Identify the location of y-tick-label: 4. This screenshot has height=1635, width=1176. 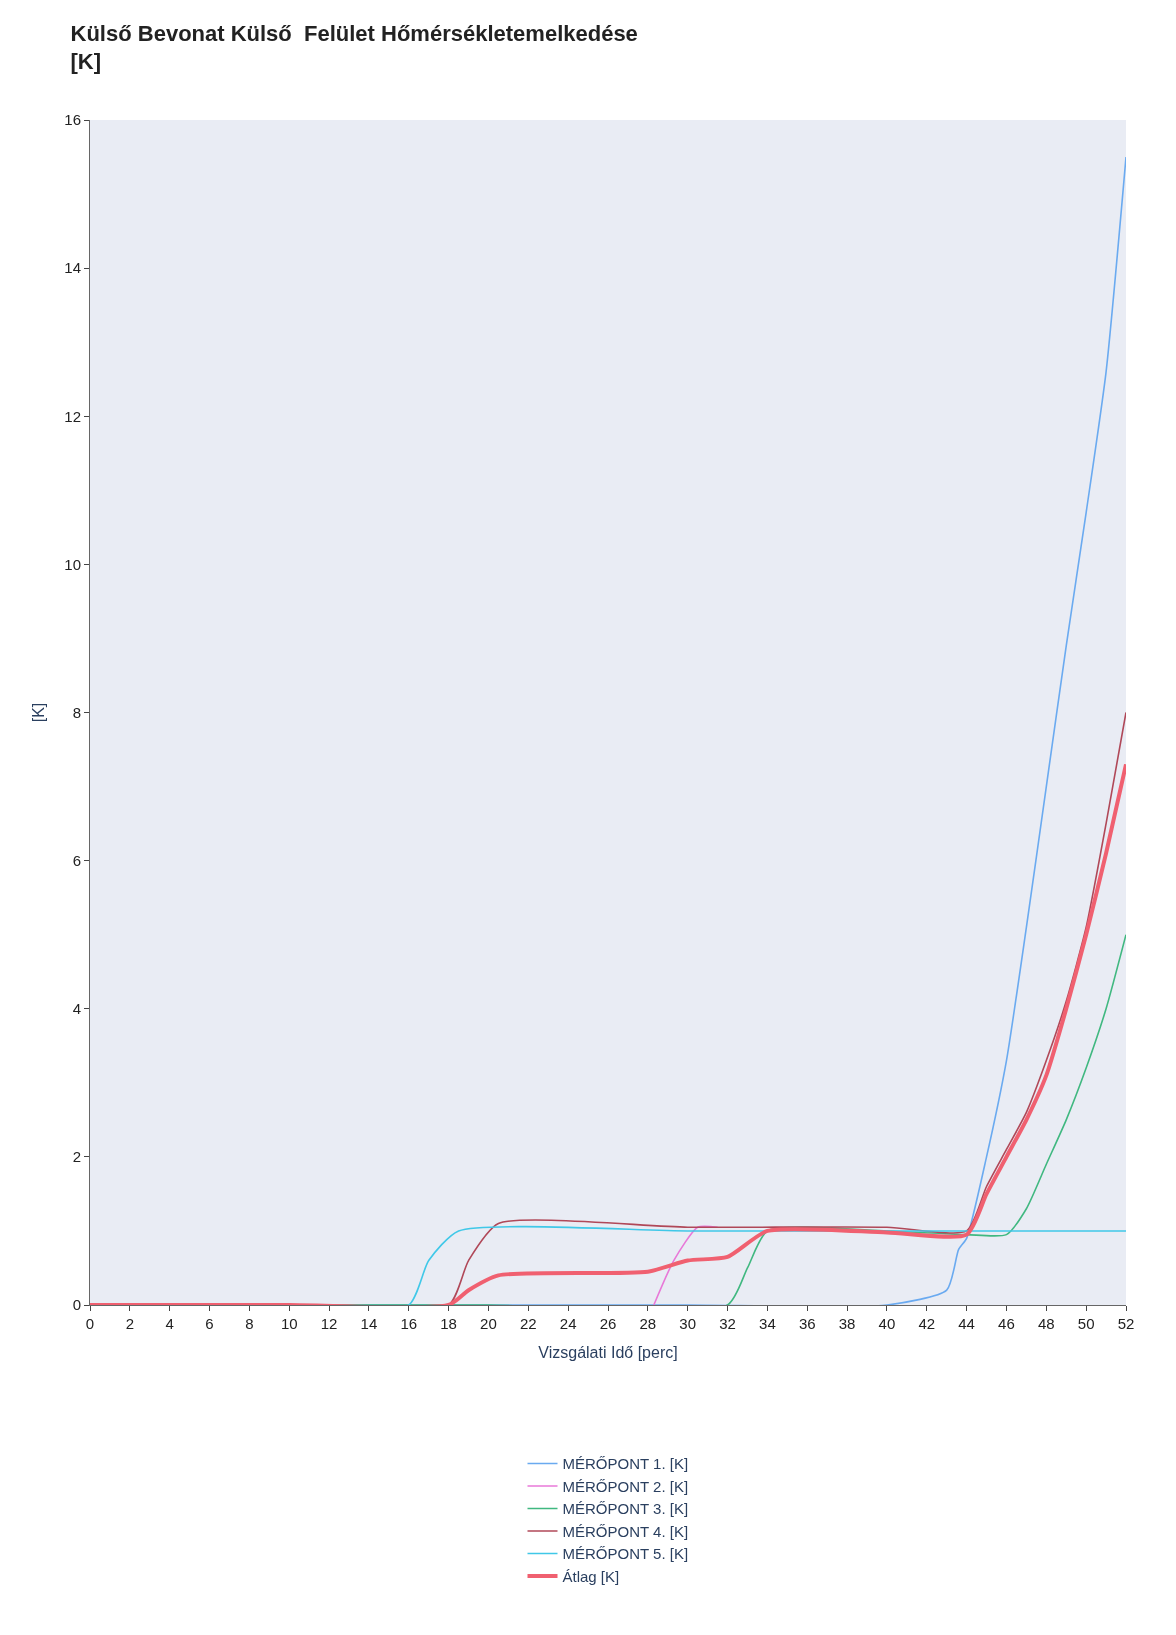
(76, 1008).